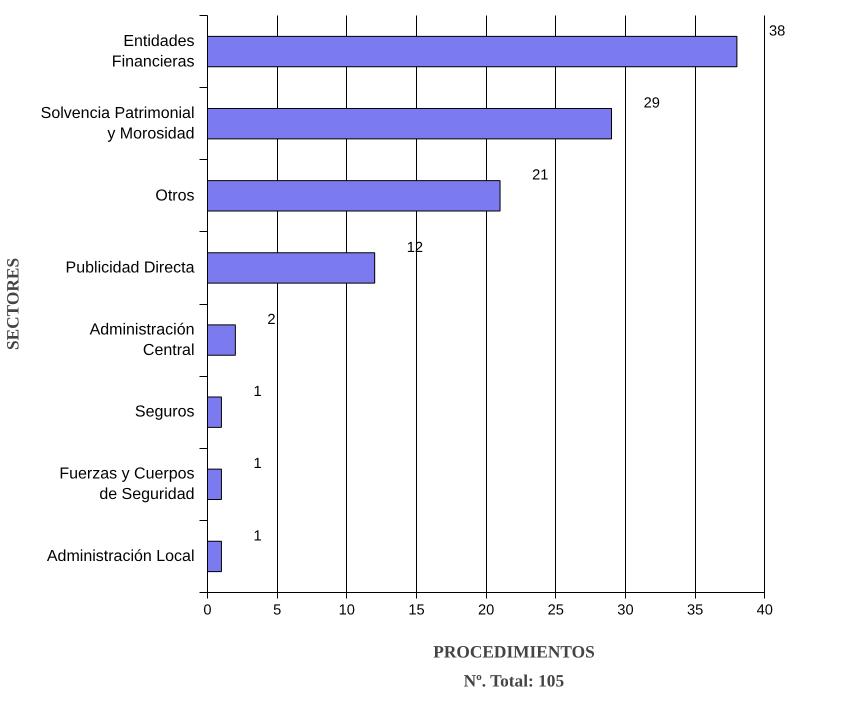 The image size is (851, 703). Describe the element at coordinates (142, 340) in the screenshot. I see `y-tick-label: Administración Central` at that location.